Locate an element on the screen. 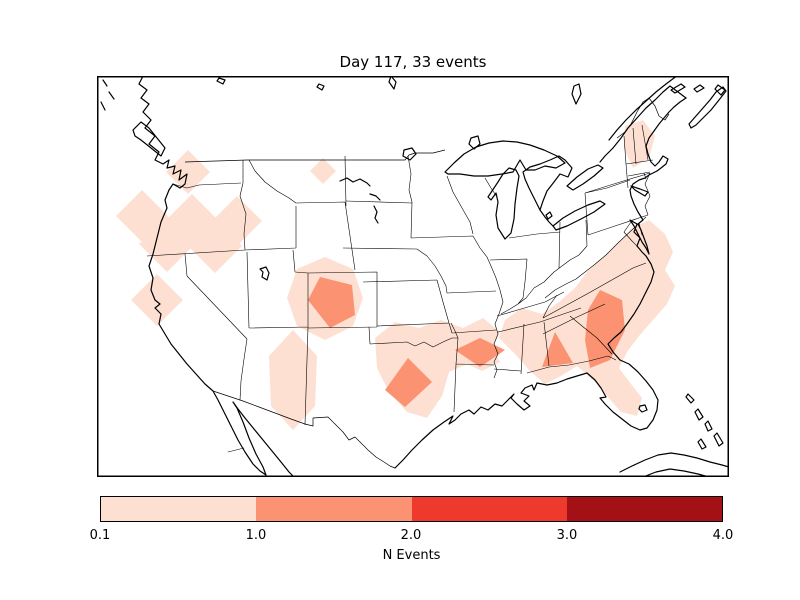 This screenshot has height=600, width=800. vancouver-island is located at coordinates (133, 118).